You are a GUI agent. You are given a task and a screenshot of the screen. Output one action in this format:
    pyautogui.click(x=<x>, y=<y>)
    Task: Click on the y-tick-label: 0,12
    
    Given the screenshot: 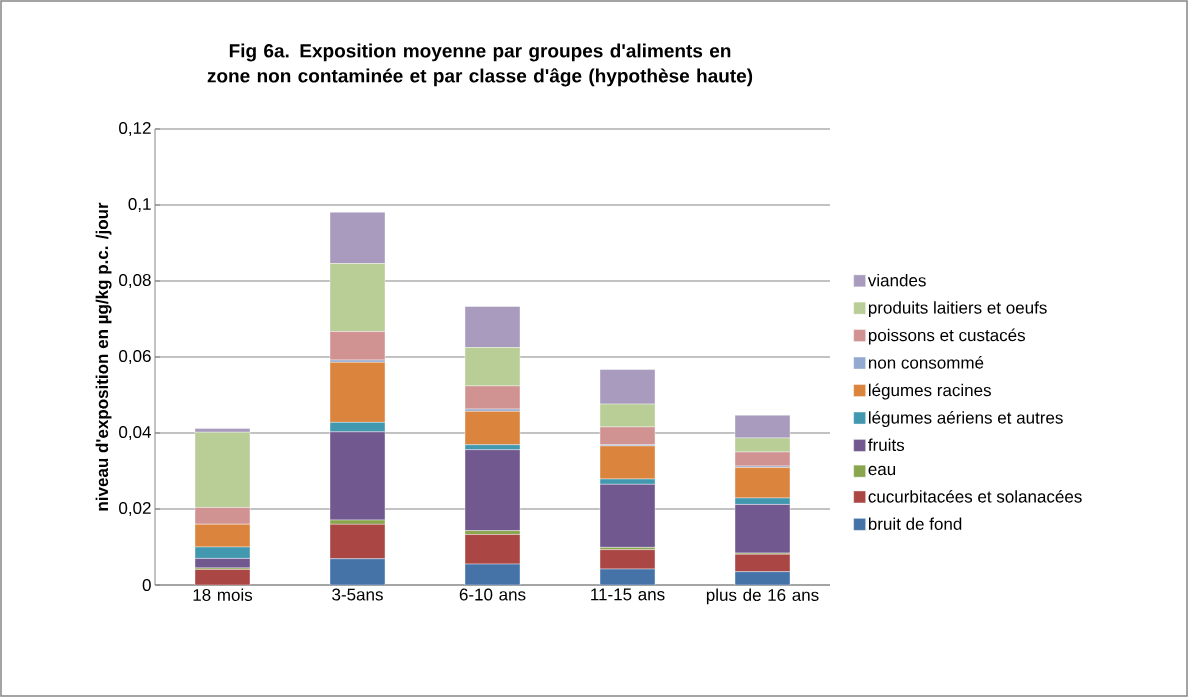 What is the action you would take?
    pyautogui.click(x=135, y=129)
    